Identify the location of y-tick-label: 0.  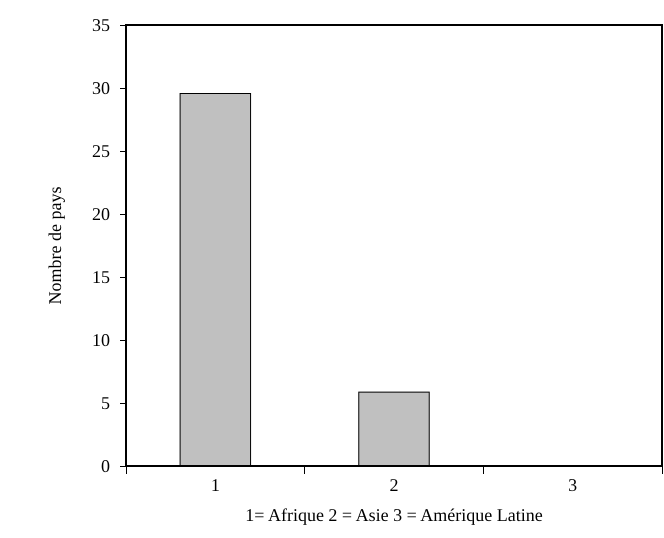
(105, 466).